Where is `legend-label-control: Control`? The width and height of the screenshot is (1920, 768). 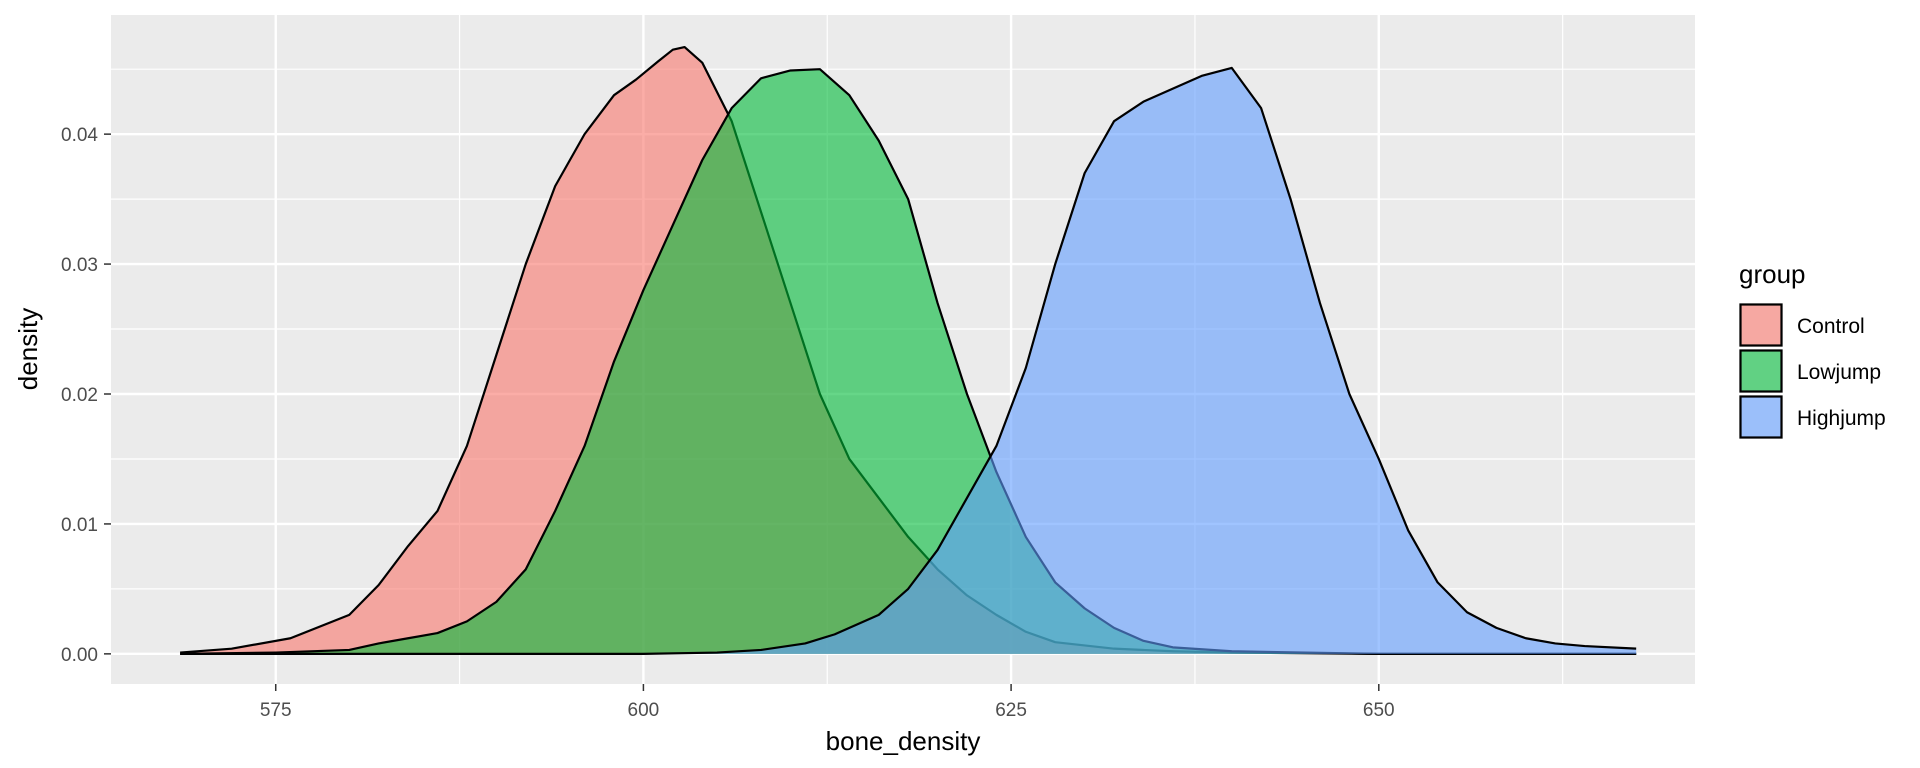
legend-label-control: Control is located at coordinates (1831, 326).